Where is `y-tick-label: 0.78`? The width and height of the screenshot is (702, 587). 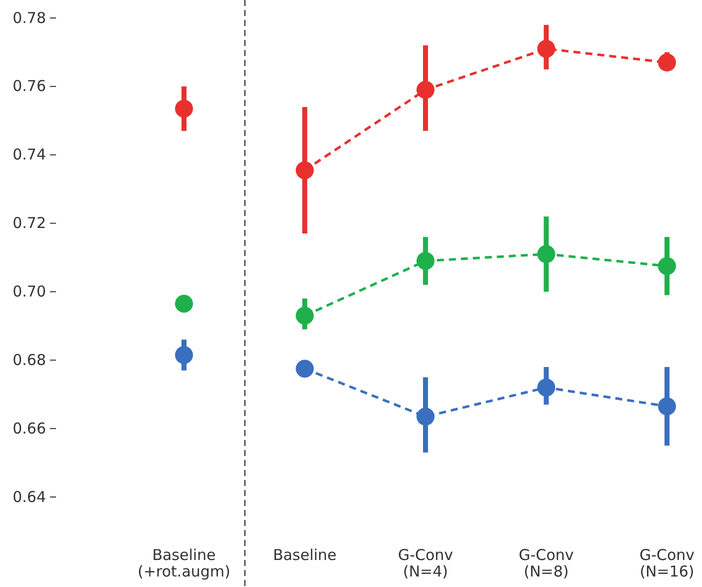
y-tick-label: 0.78 is located at coordinates (29, 17).